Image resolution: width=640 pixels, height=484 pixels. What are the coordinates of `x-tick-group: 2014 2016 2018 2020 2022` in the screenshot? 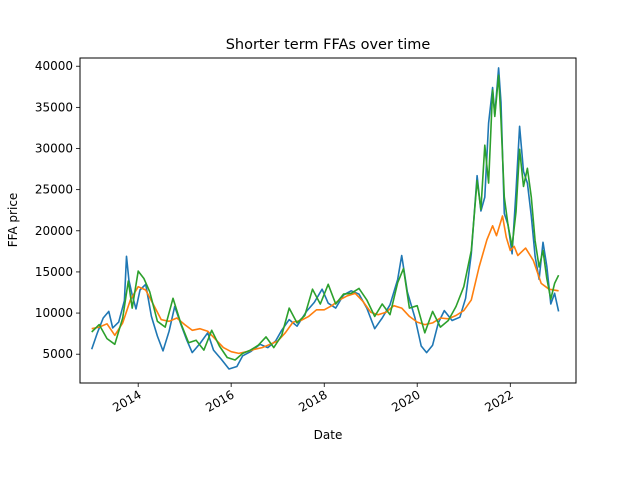 It's located at (313, 399).